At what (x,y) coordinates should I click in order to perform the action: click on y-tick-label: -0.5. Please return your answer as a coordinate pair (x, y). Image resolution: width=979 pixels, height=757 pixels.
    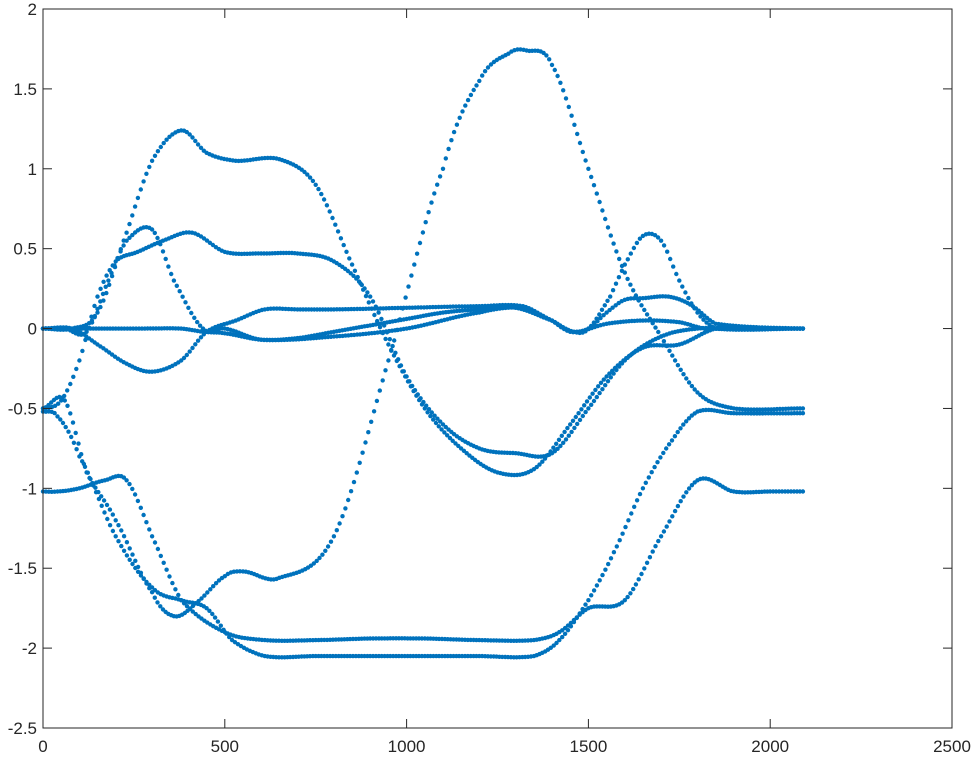
    Looking at the image, I should click on (22, 408).